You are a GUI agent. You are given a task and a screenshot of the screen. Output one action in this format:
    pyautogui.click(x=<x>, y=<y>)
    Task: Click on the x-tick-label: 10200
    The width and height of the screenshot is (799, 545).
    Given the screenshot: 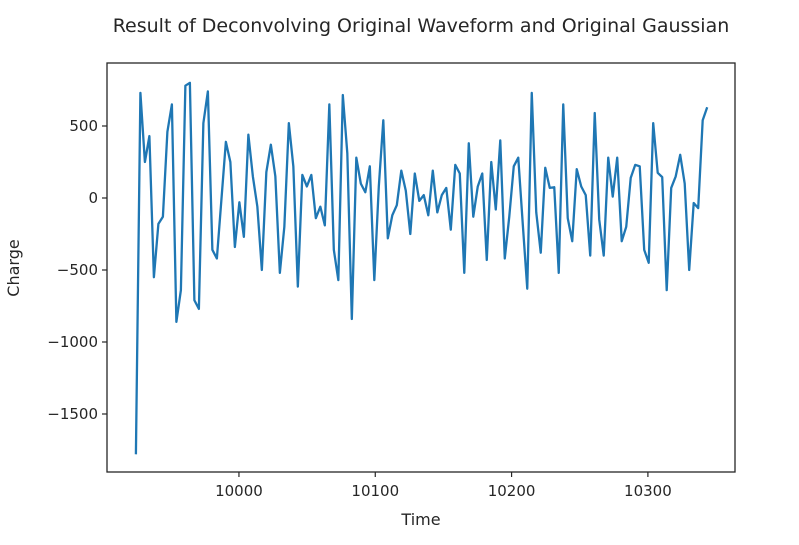 What is the action you would take?
    pyautogui.click(x=512, y=491)
    